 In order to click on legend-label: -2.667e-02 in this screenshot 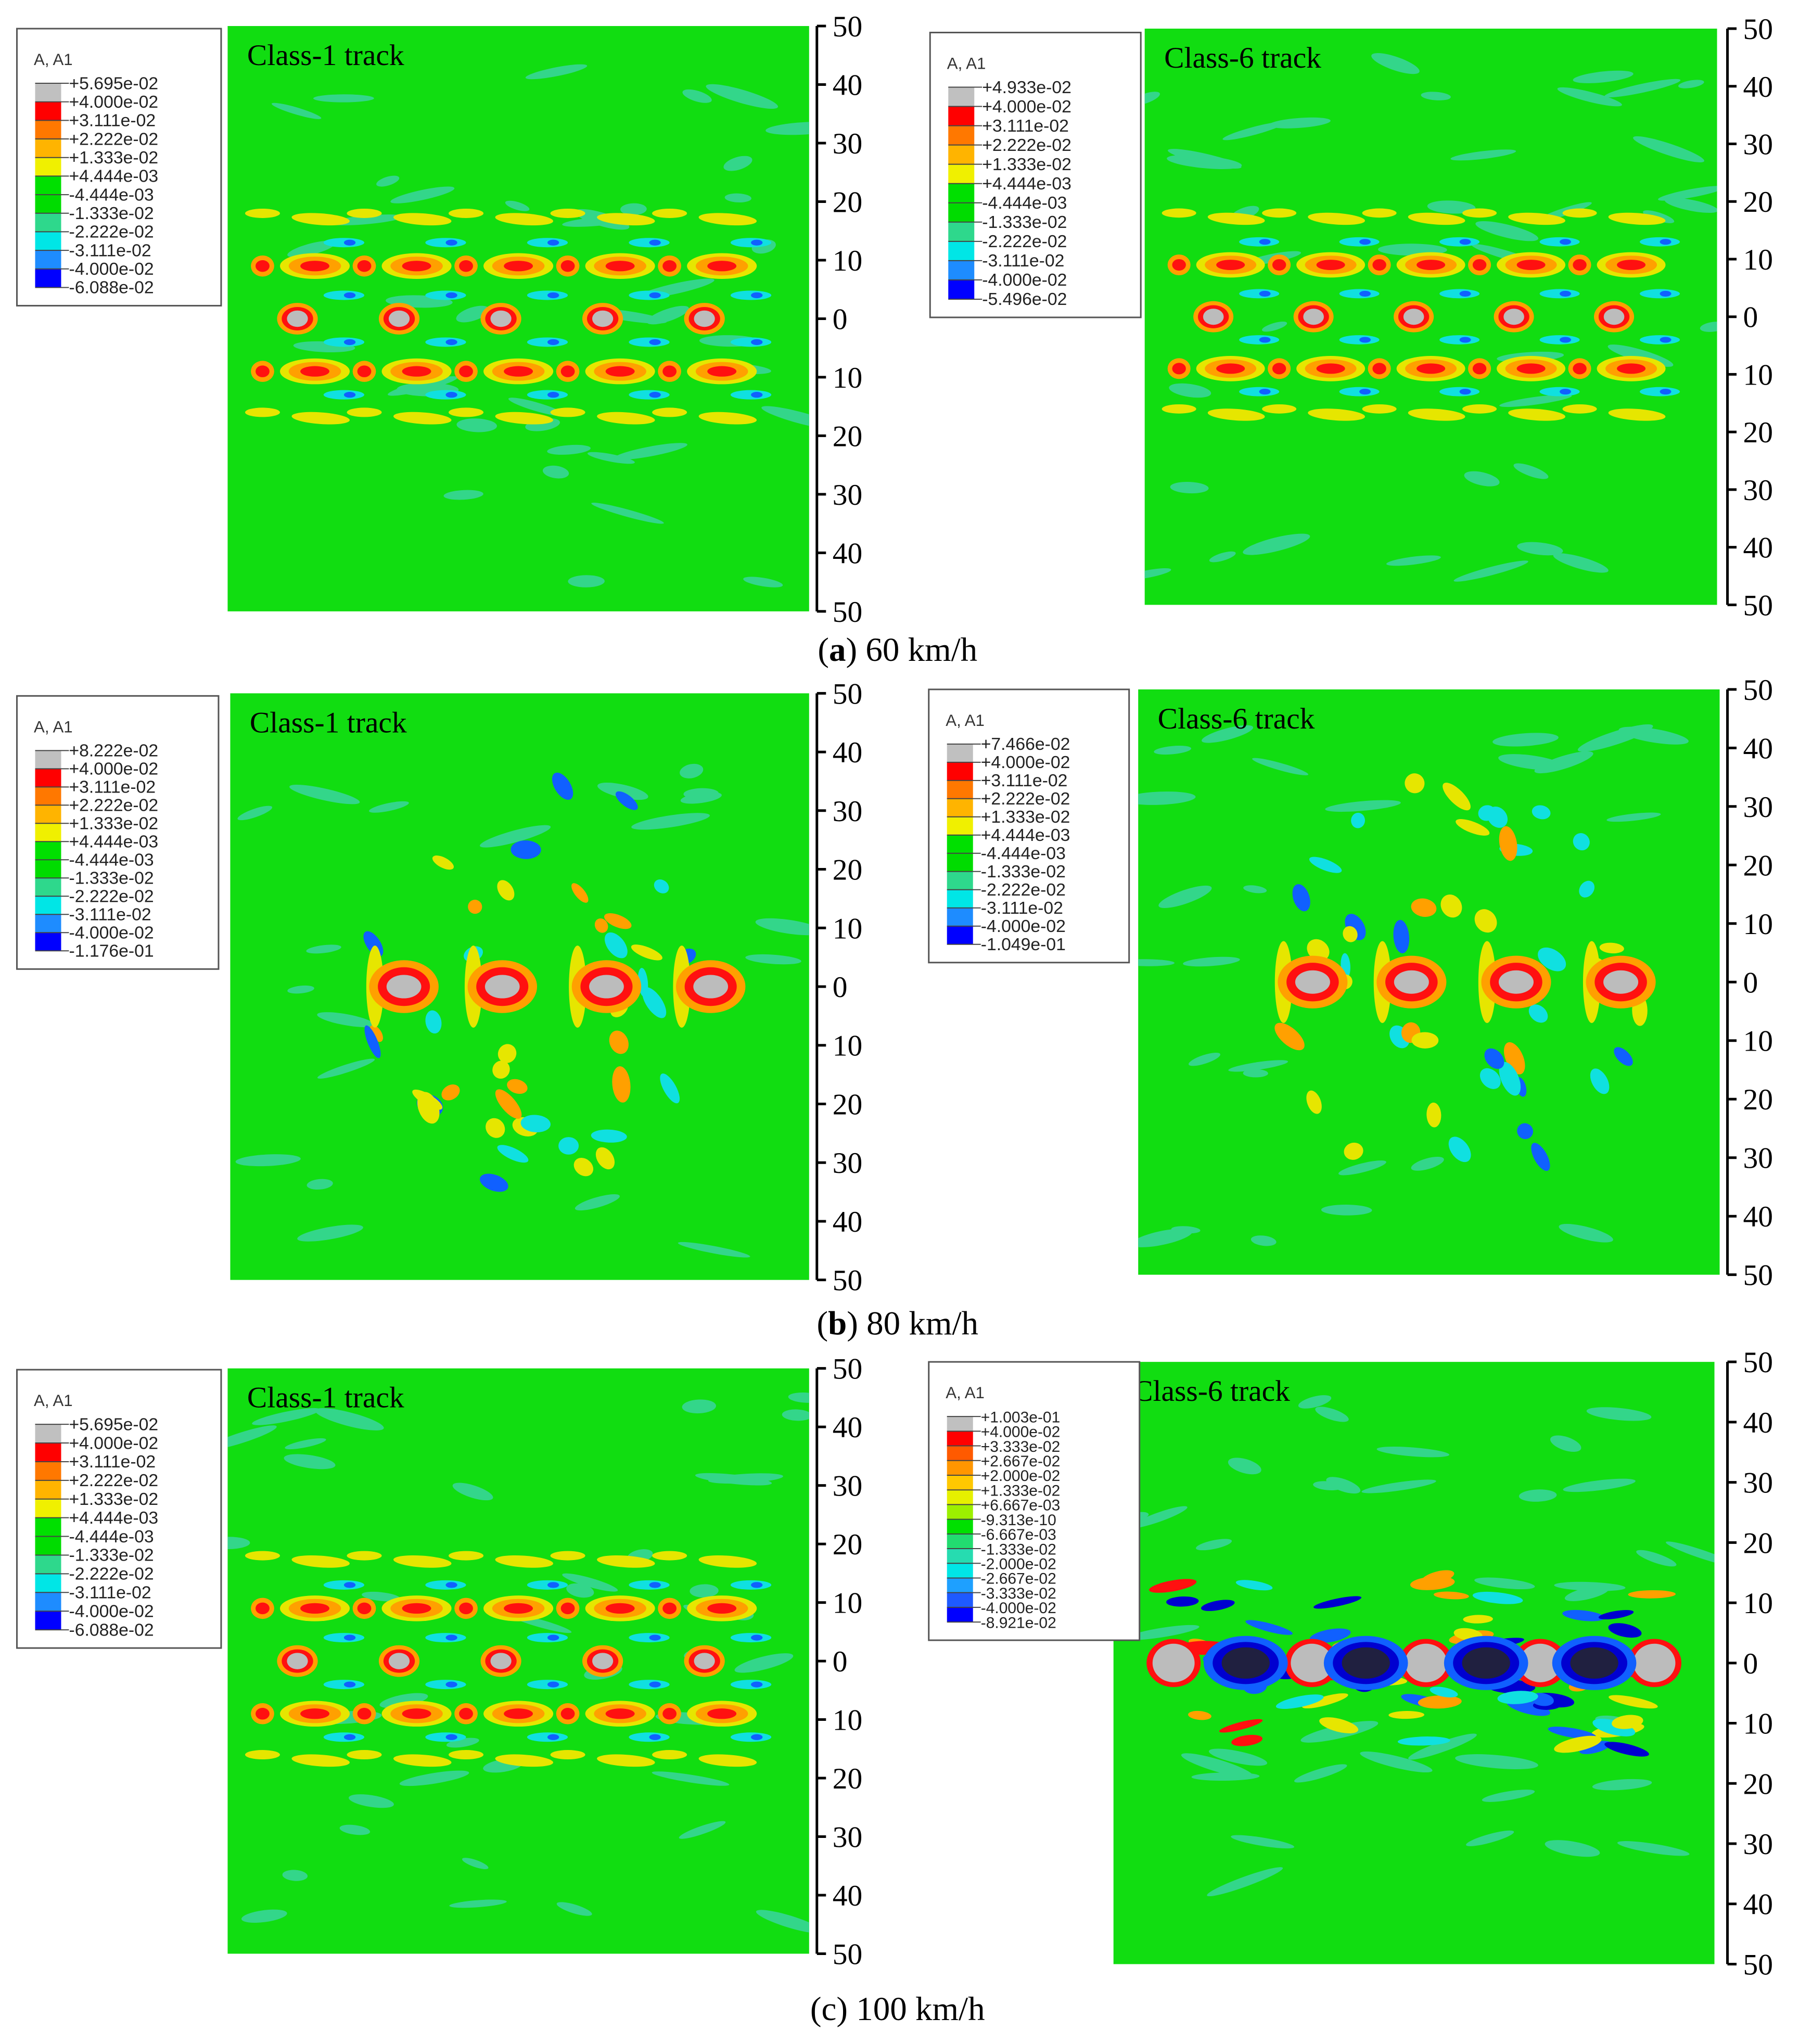, I will do `click(1018, 1579)`.